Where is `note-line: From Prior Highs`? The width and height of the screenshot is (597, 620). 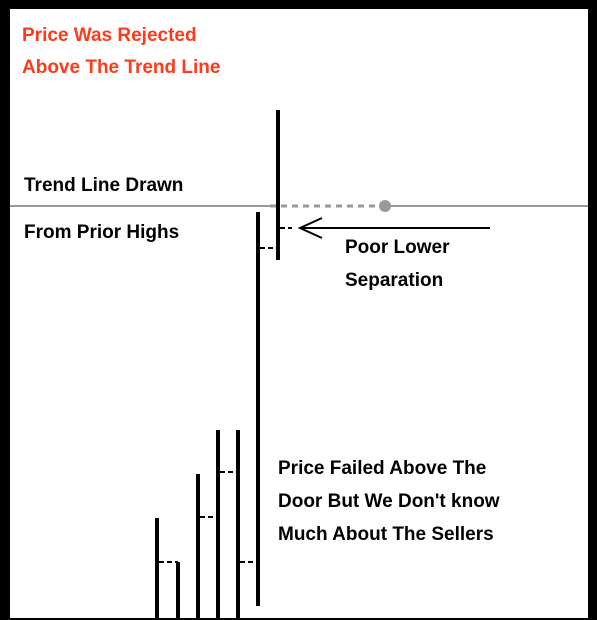 note-line: From Prior Highs is located at coordinates (101, 232).